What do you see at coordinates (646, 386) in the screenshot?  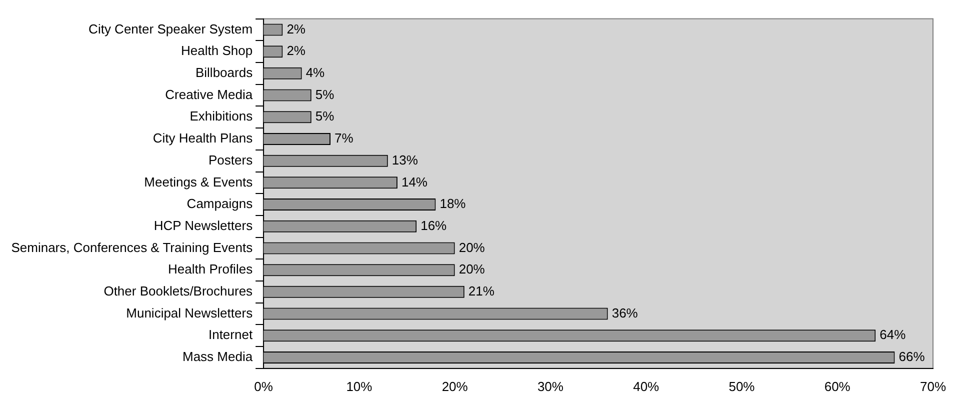 I see `x-tick-label: 40%` at bounding box center [646, 386].